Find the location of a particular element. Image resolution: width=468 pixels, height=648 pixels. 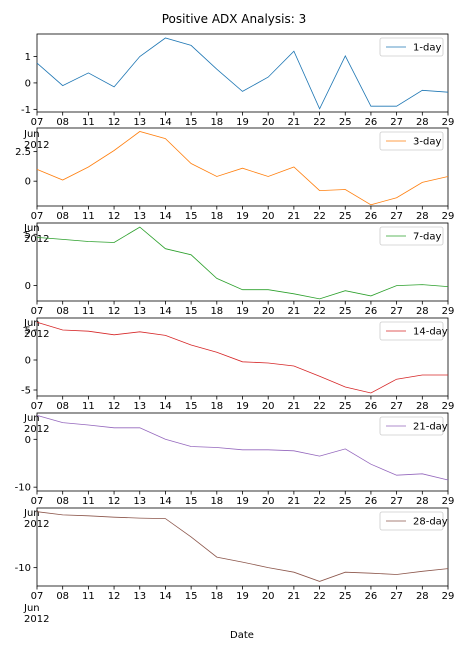

y-tick-label: -5 is located at coordinates (26, 391).